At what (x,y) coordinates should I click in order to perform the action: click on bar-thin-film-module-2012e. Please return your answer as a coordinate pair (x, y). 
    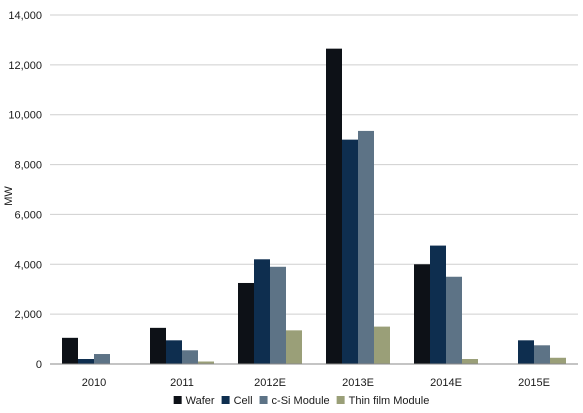
    Looking at the image, I should click on (294, 347).